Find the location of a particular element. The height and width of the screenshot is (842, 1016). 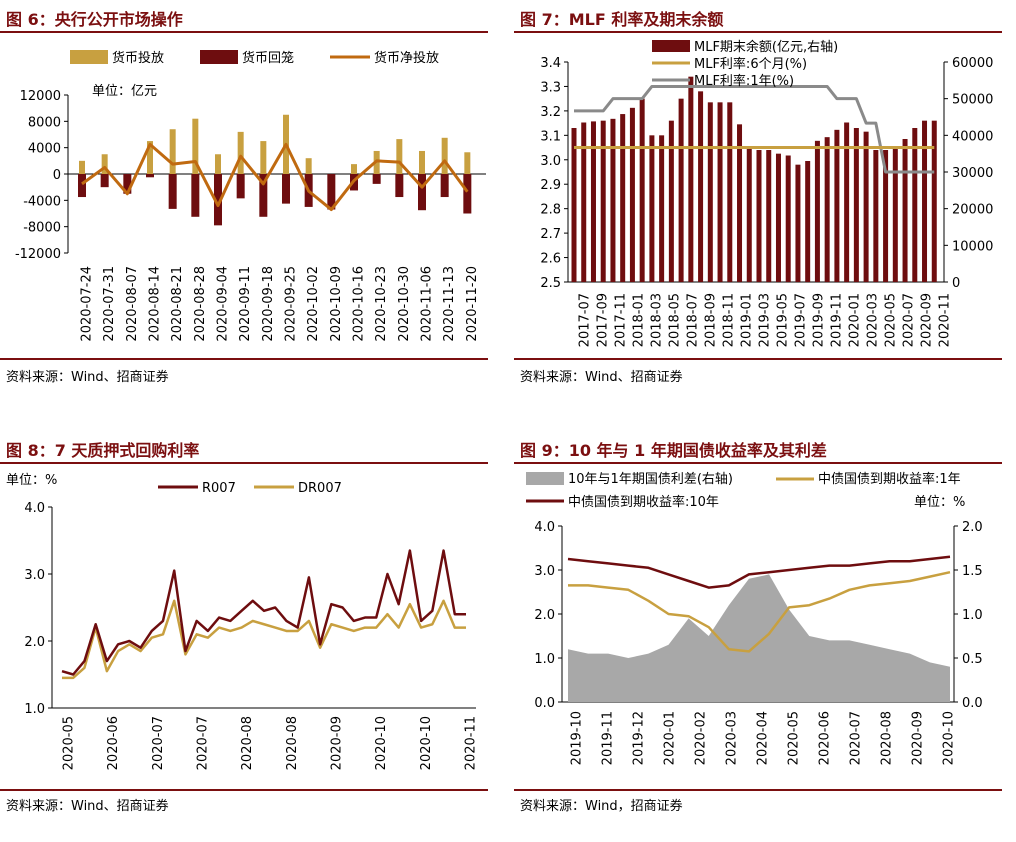

source-rule is located at coordinates (244, 790).